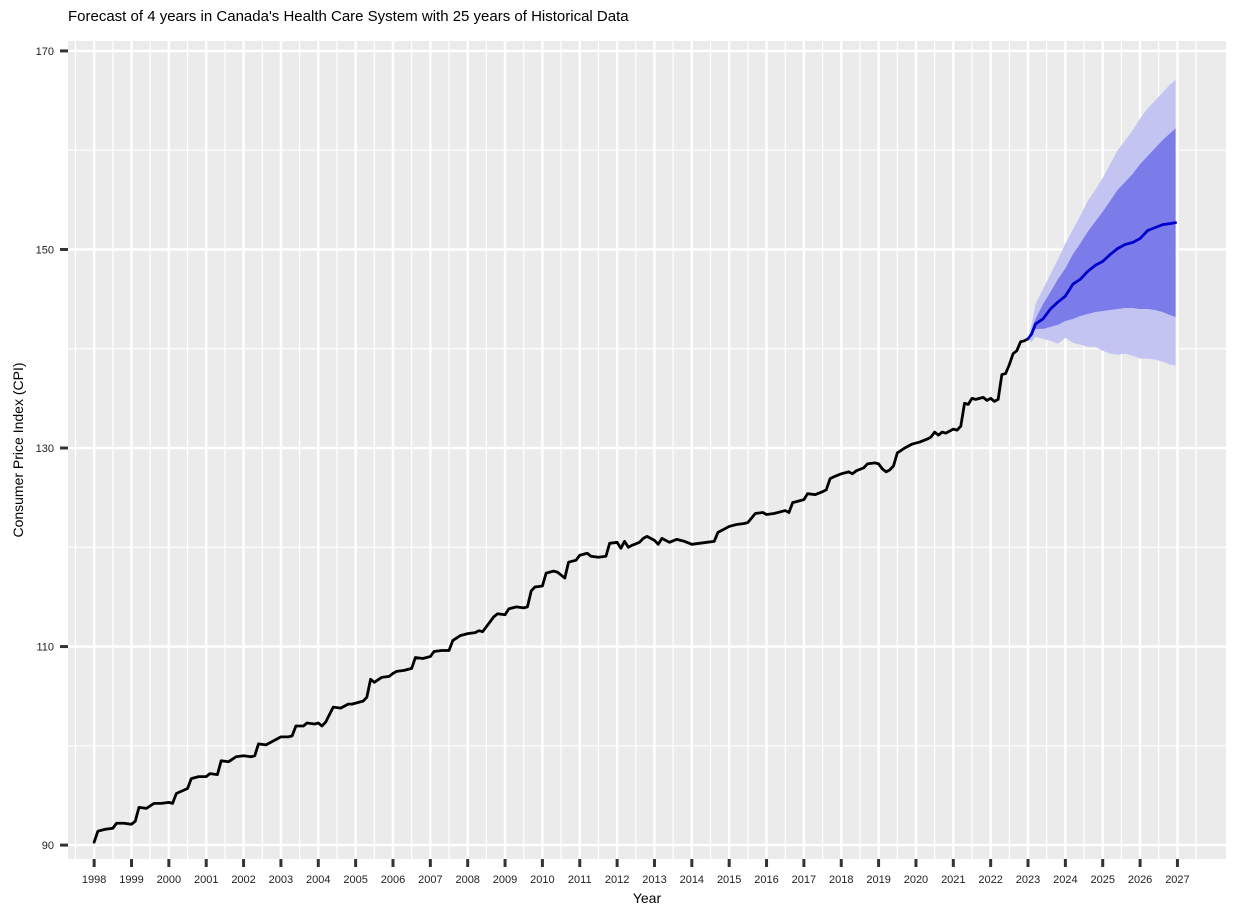 Image resolution: width=1240 pixels, height=910 pixels. I want to click on confidence-bands, so click(1102, 222).